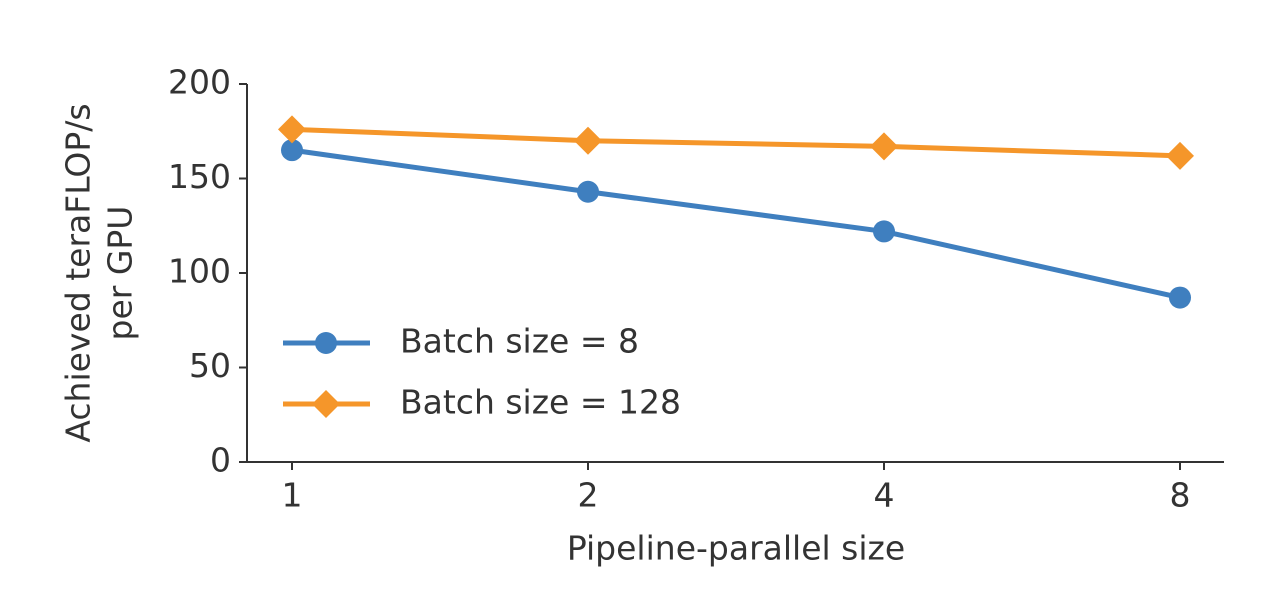 Image resolution: width=1282 pixels, height=608 pixels. I want to click on y-axis-label: Achieved teraFLOP/s, so click(78, 272).